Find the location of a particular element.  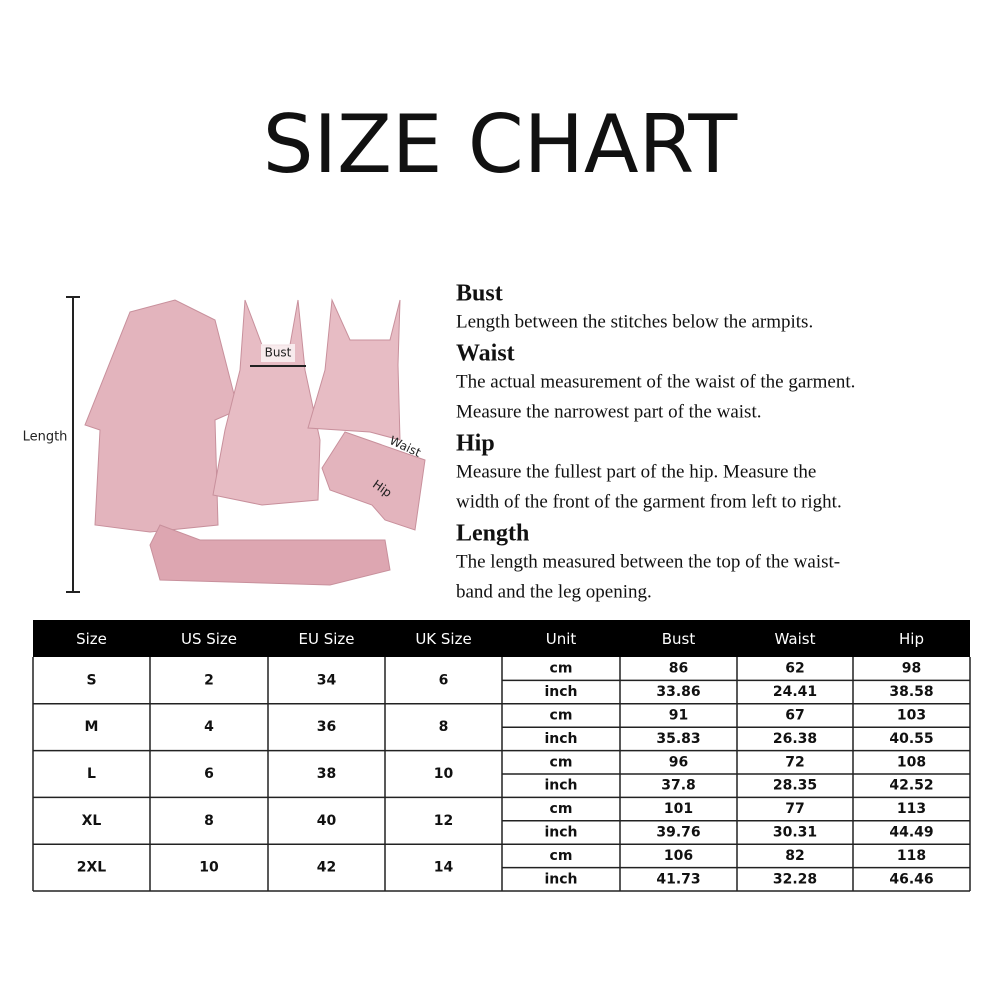

table-cell: 40.55 is located at coordinates (911, 739).